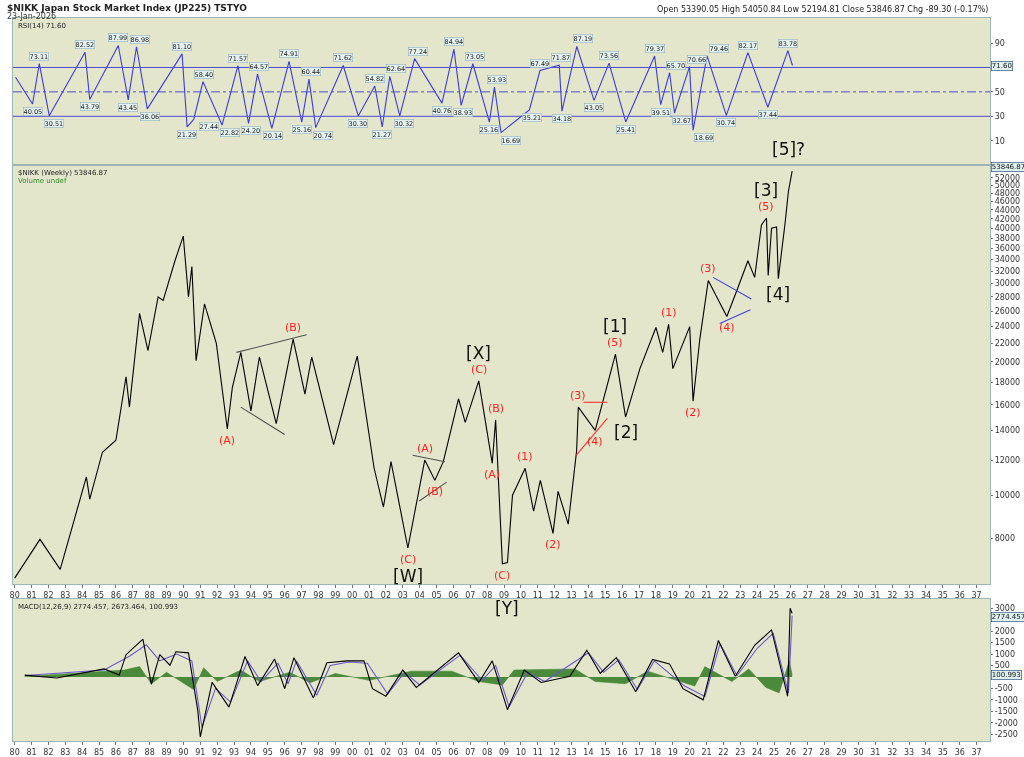 The image size is (1024, 757). What do you see at coordinates (999, 117) in the screenshot?
I see `y-tick-label: 30` at bounding box center [999, 117].